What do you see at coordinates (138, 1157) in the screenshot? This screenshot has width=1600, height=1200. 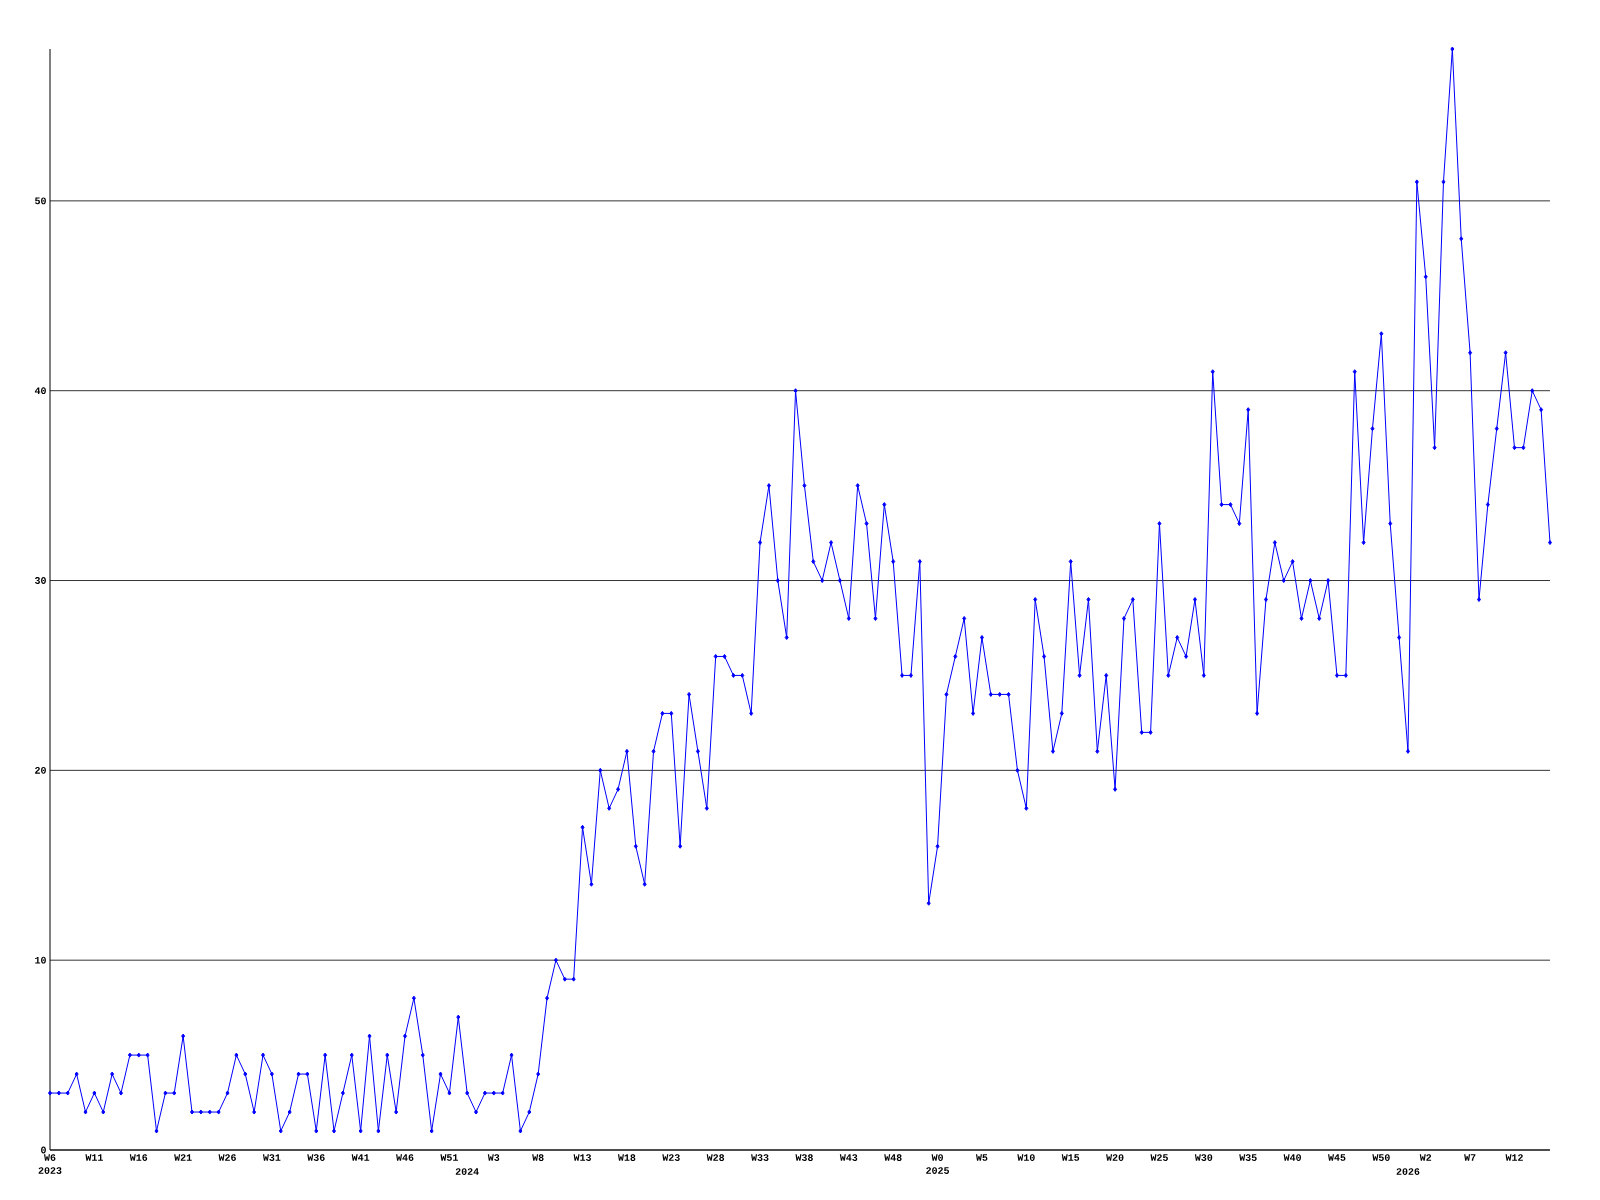 I see `x-tick-label: W16` at bounding box center [138, 1157].